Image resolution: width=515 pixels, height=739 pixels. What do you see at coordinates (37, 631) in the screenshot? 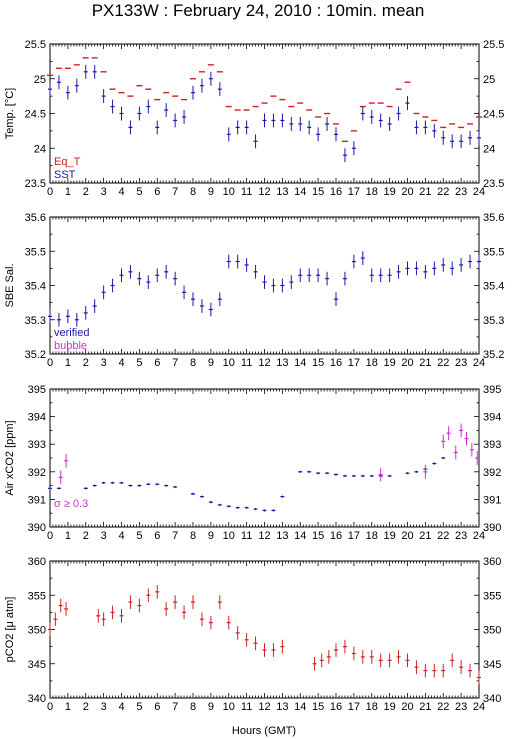
I see `y-tick-label: 350` at bounding box center [37, 631].